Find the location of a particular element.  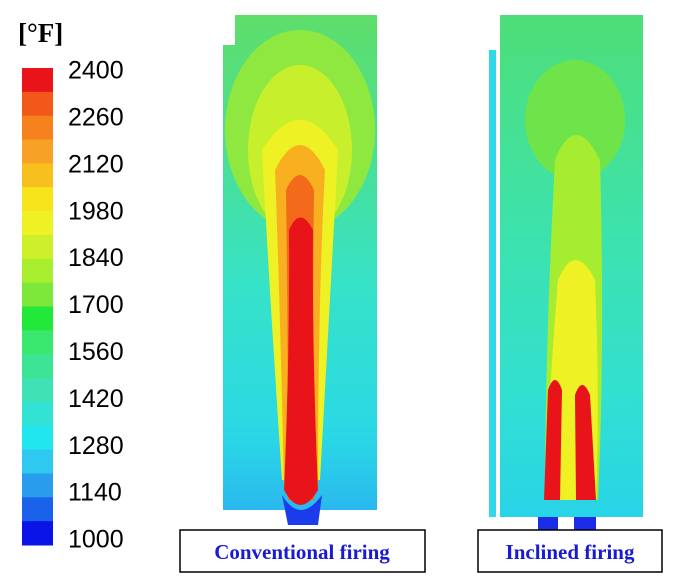

colorbar-label: 1560 is located at coordinates (96, 352).